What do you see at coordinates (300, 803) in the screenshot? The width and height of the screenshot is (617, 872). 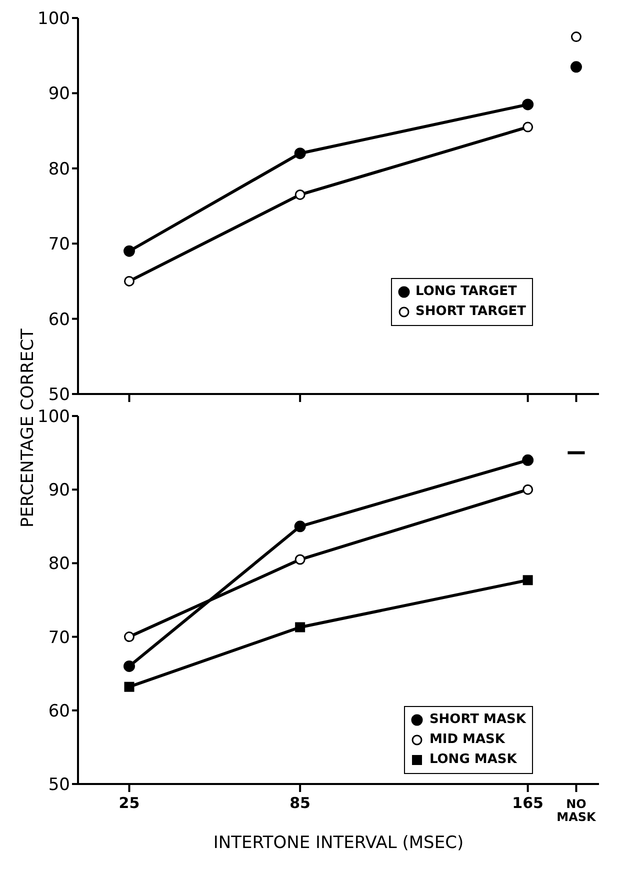 I see `x-tick-label: 85` at bounding box center [300, 803].